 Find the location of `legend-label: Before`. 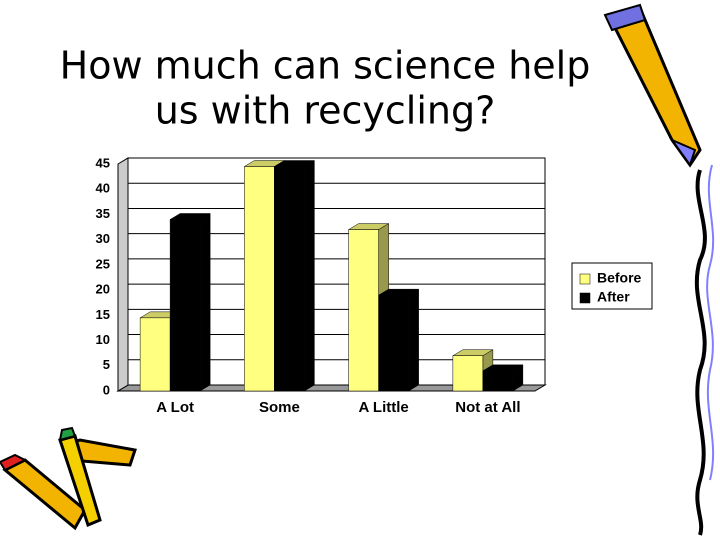

legend-label: Before is located at coordinates (619, 278).